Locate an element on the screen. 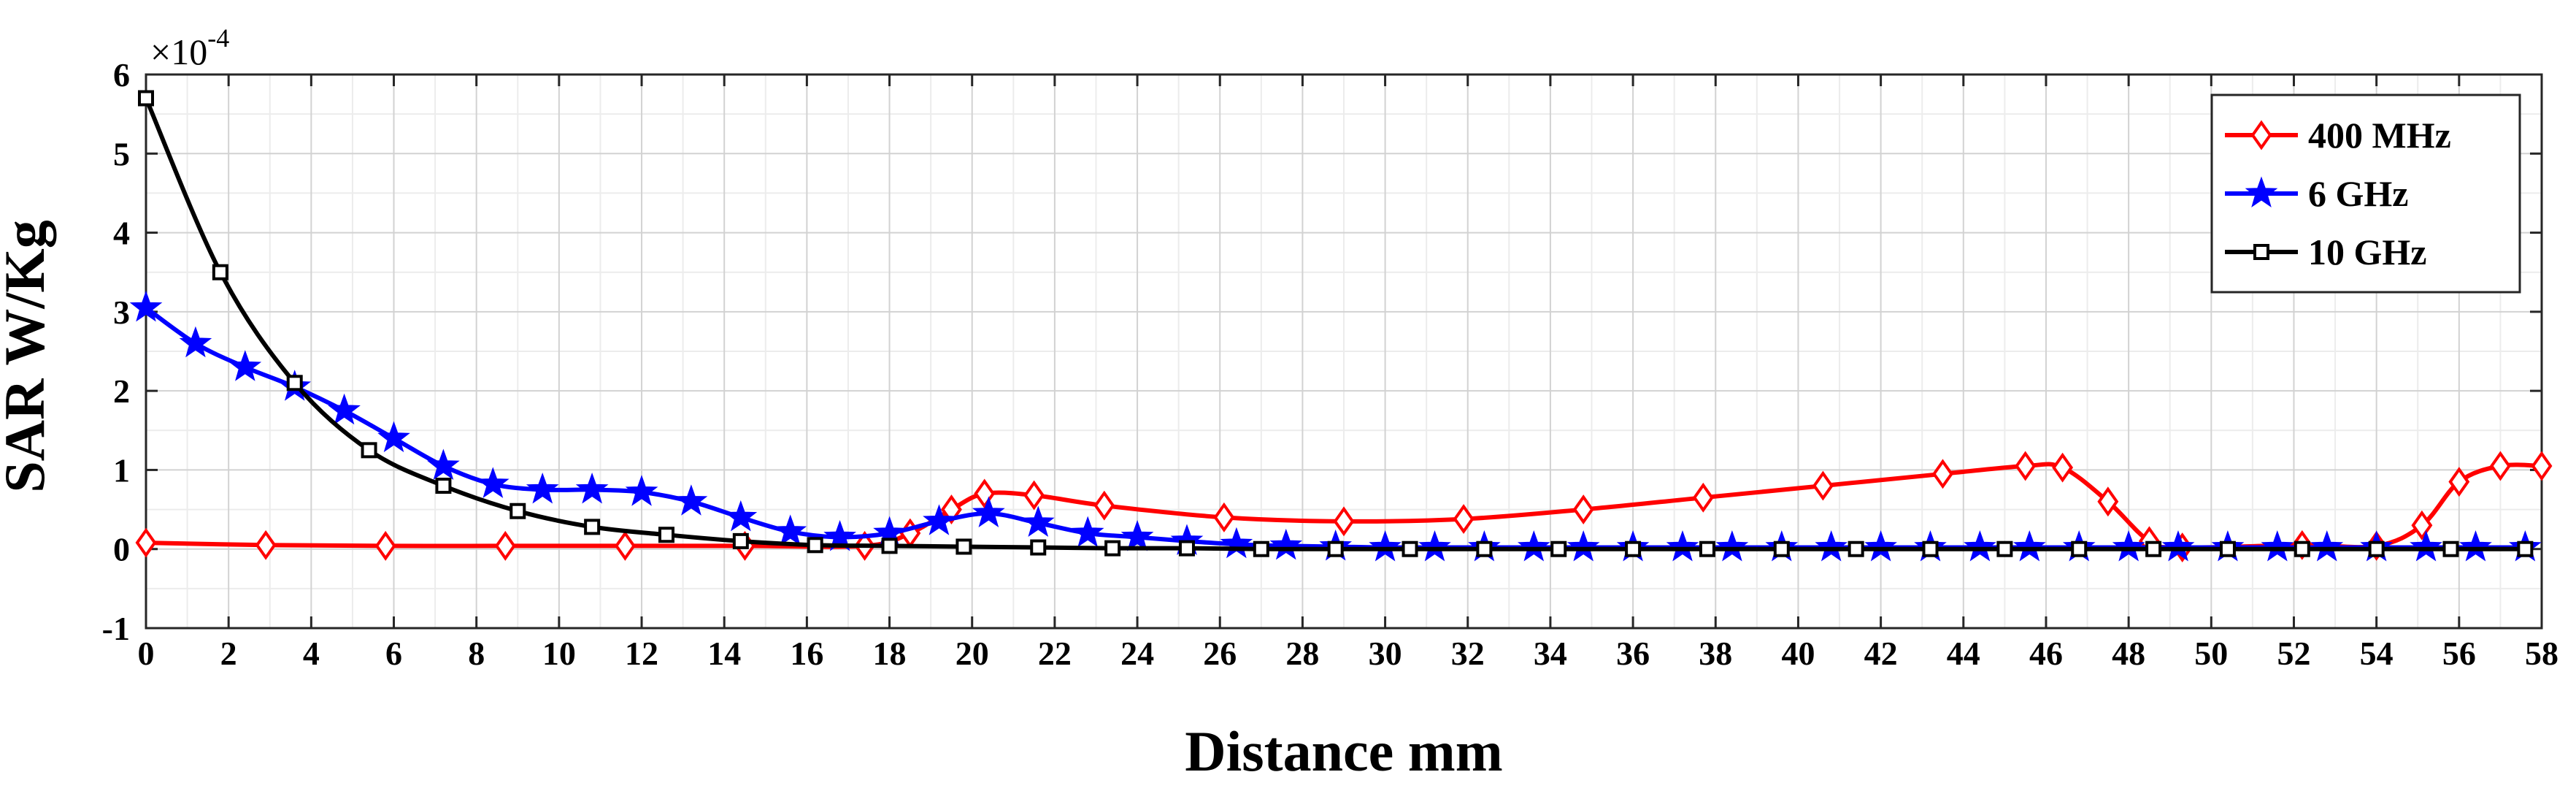 The height and width of the screenshot is (791, 2576). x-tick-label: 8 is located at coordinates (476, 653).